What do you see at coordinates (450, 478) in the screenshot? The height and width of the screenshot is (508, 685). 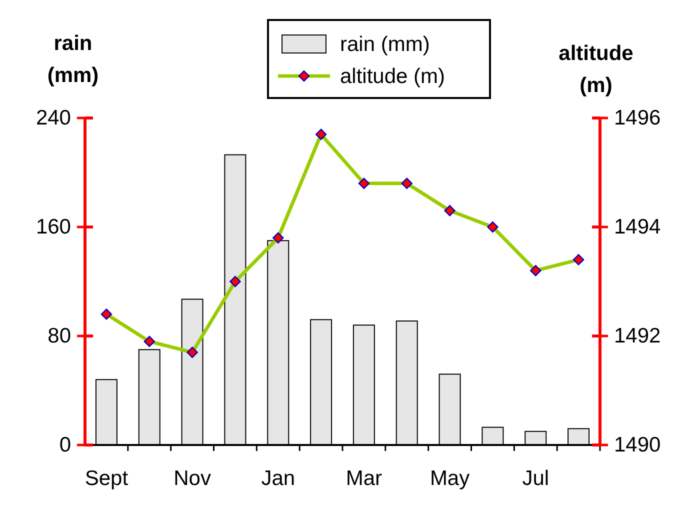 I see `x-tick-label: May` at bounding box center [450, 478].